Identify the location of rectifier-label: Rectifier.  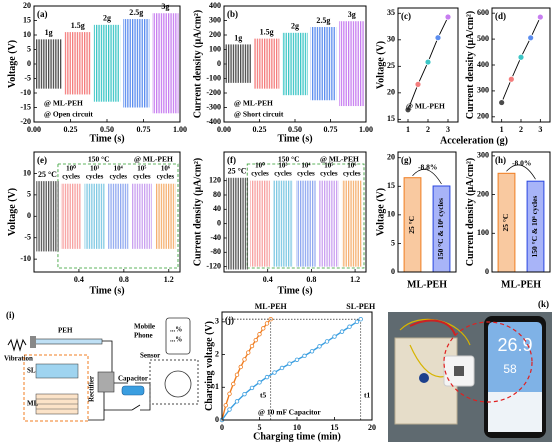
(92, 389).